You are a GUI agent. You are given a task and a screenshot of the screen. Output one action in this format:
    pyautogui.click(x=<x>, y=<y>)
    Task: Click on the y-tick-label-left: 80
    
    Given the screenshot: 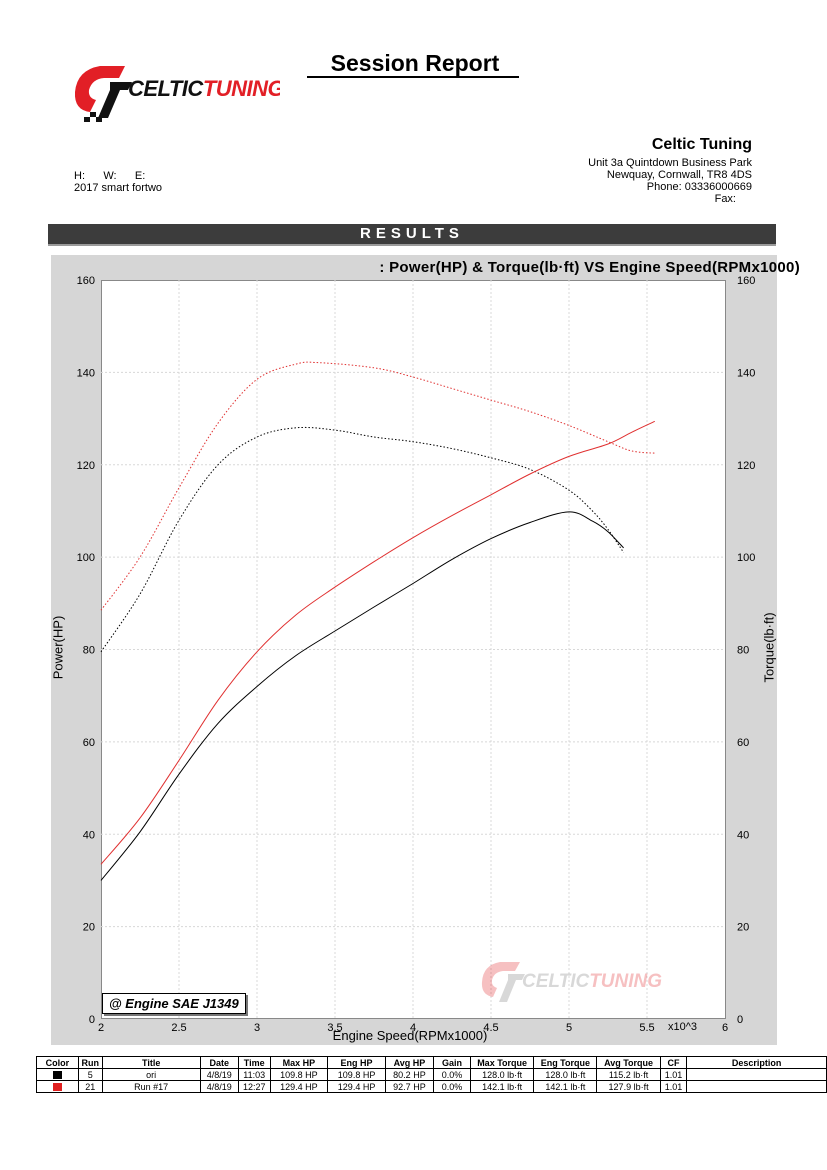 What is the action you would take?
    pyautogui.click(x=89, y=651)
    